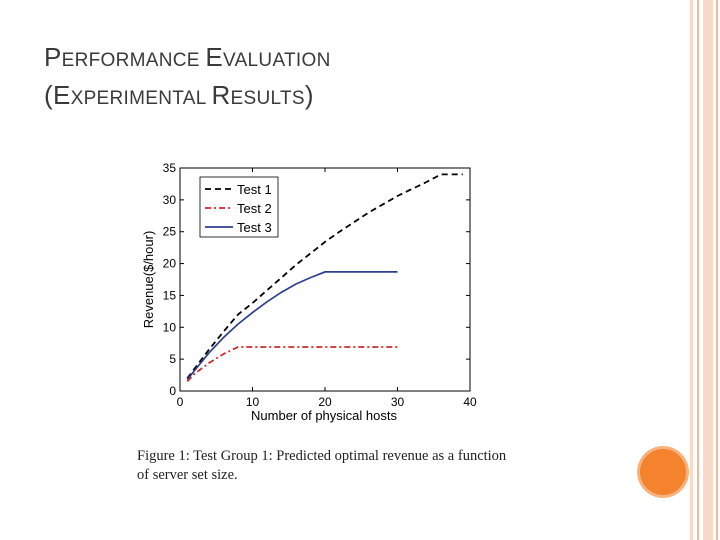  I want to click on y-tick-label: 10, so click(170, 327).